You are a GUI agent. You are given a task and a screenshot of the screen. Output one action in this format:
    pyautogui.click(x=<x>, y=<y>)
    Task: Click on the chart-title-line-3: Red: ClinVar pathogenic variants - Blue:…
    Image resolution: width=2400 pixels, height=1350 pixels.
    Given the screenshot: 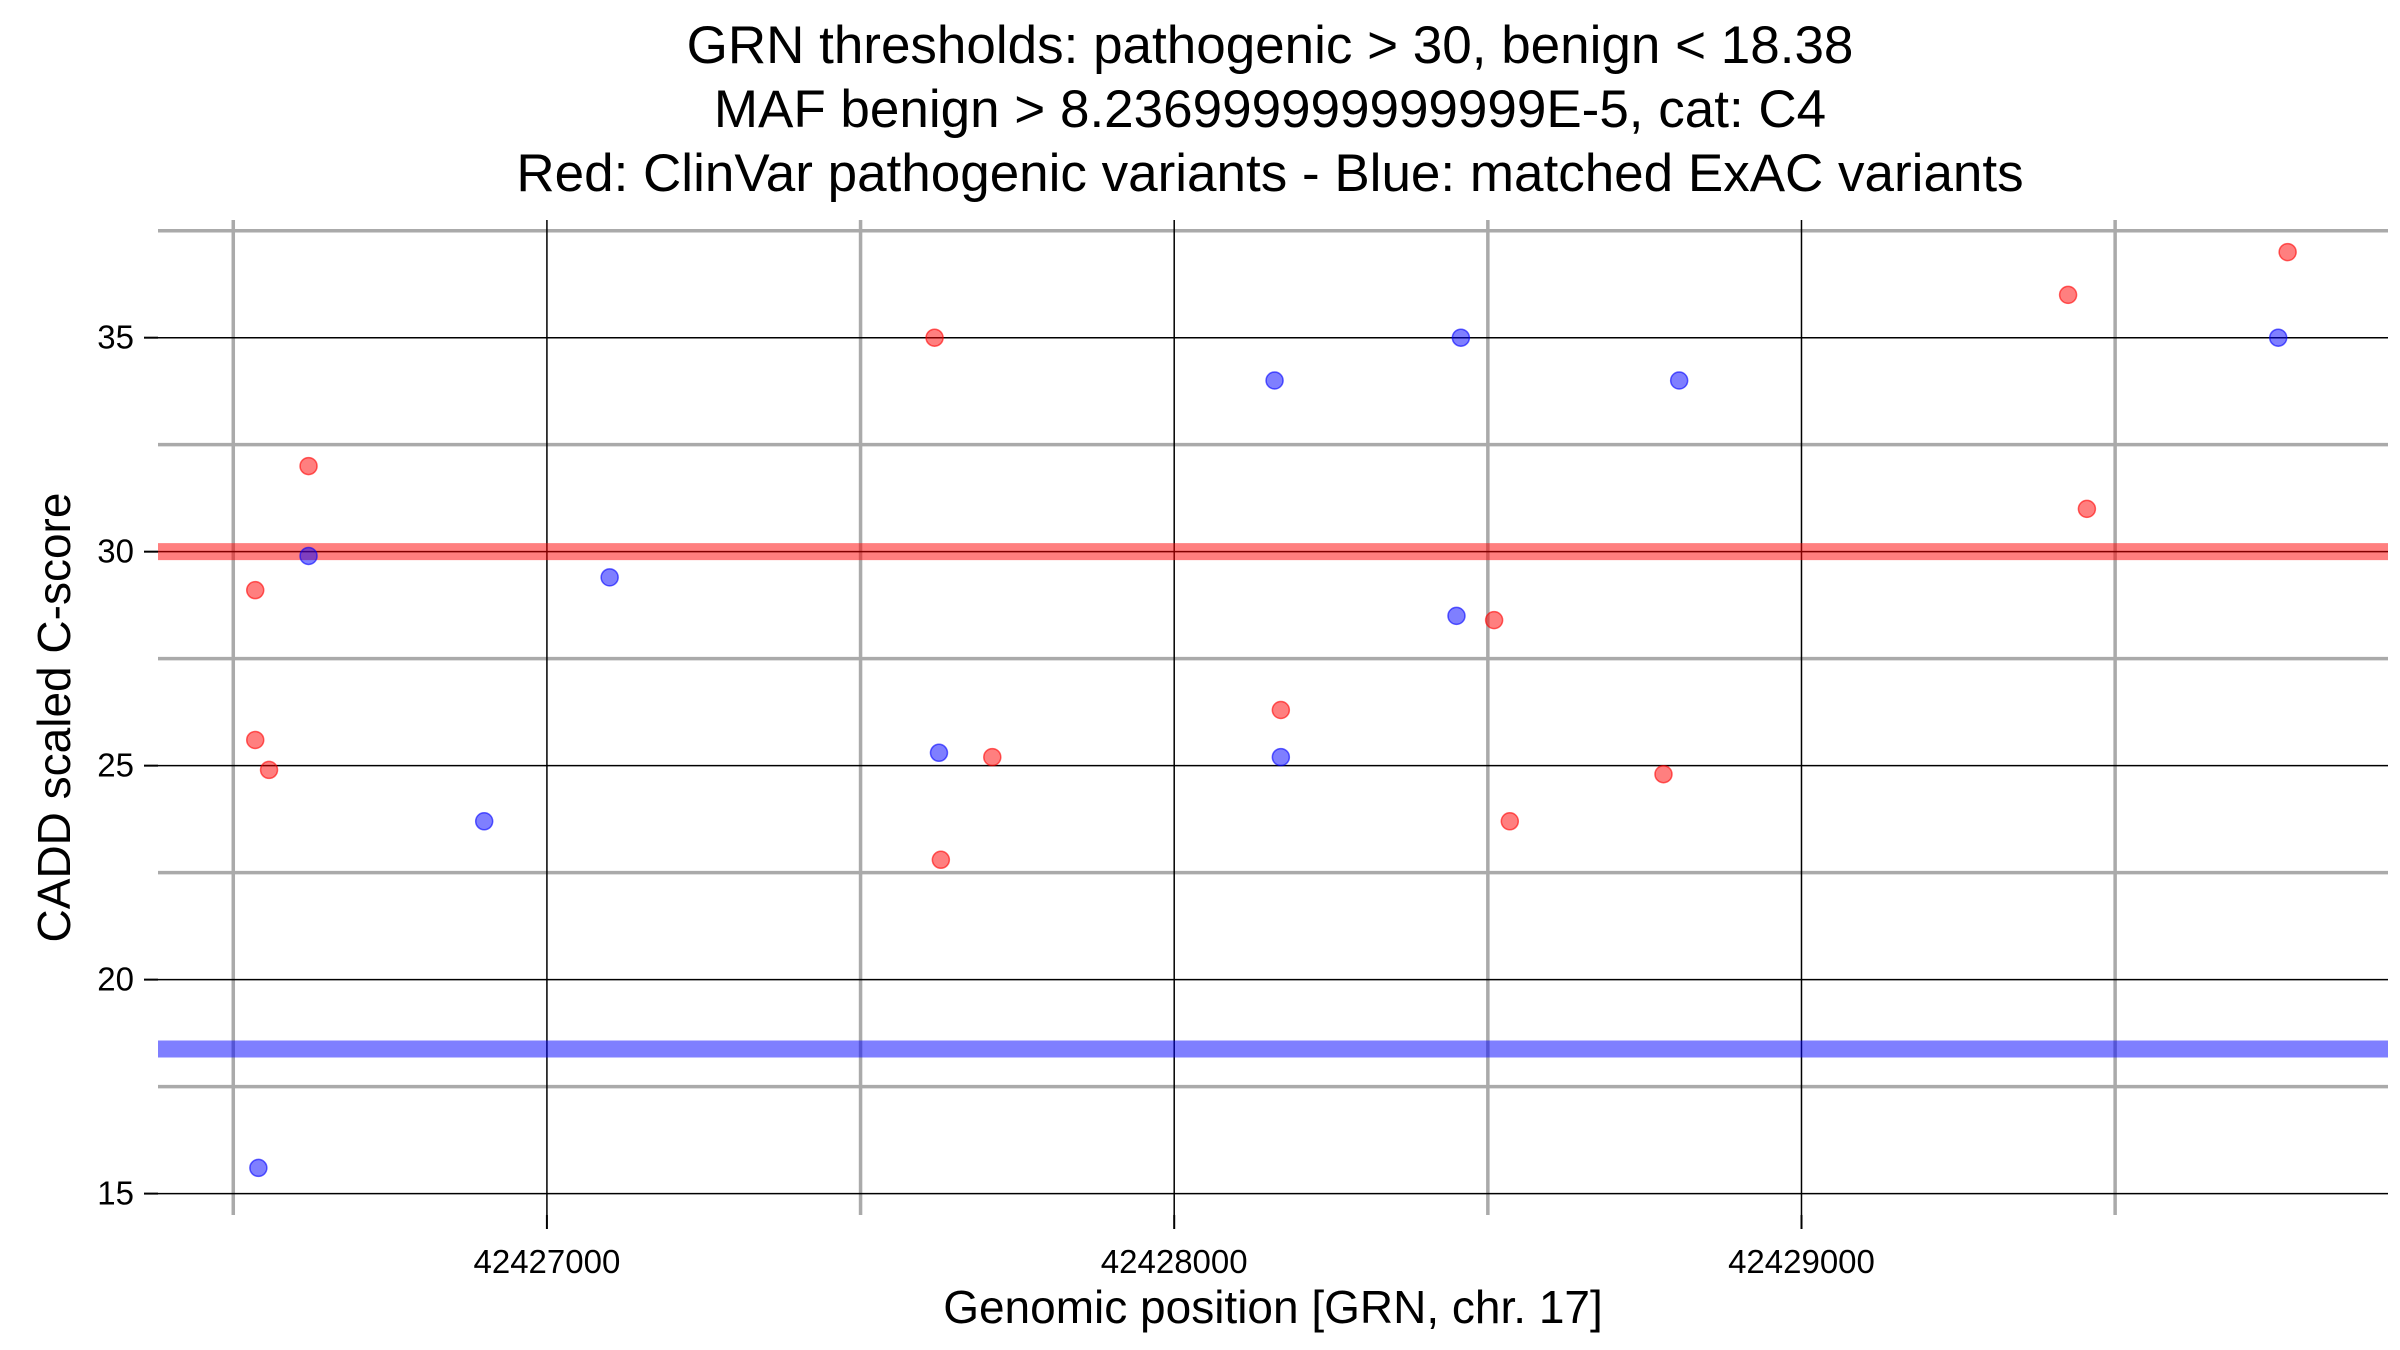 What is the action you would take?
    pyautogui.click(x=1270, y=173)
    